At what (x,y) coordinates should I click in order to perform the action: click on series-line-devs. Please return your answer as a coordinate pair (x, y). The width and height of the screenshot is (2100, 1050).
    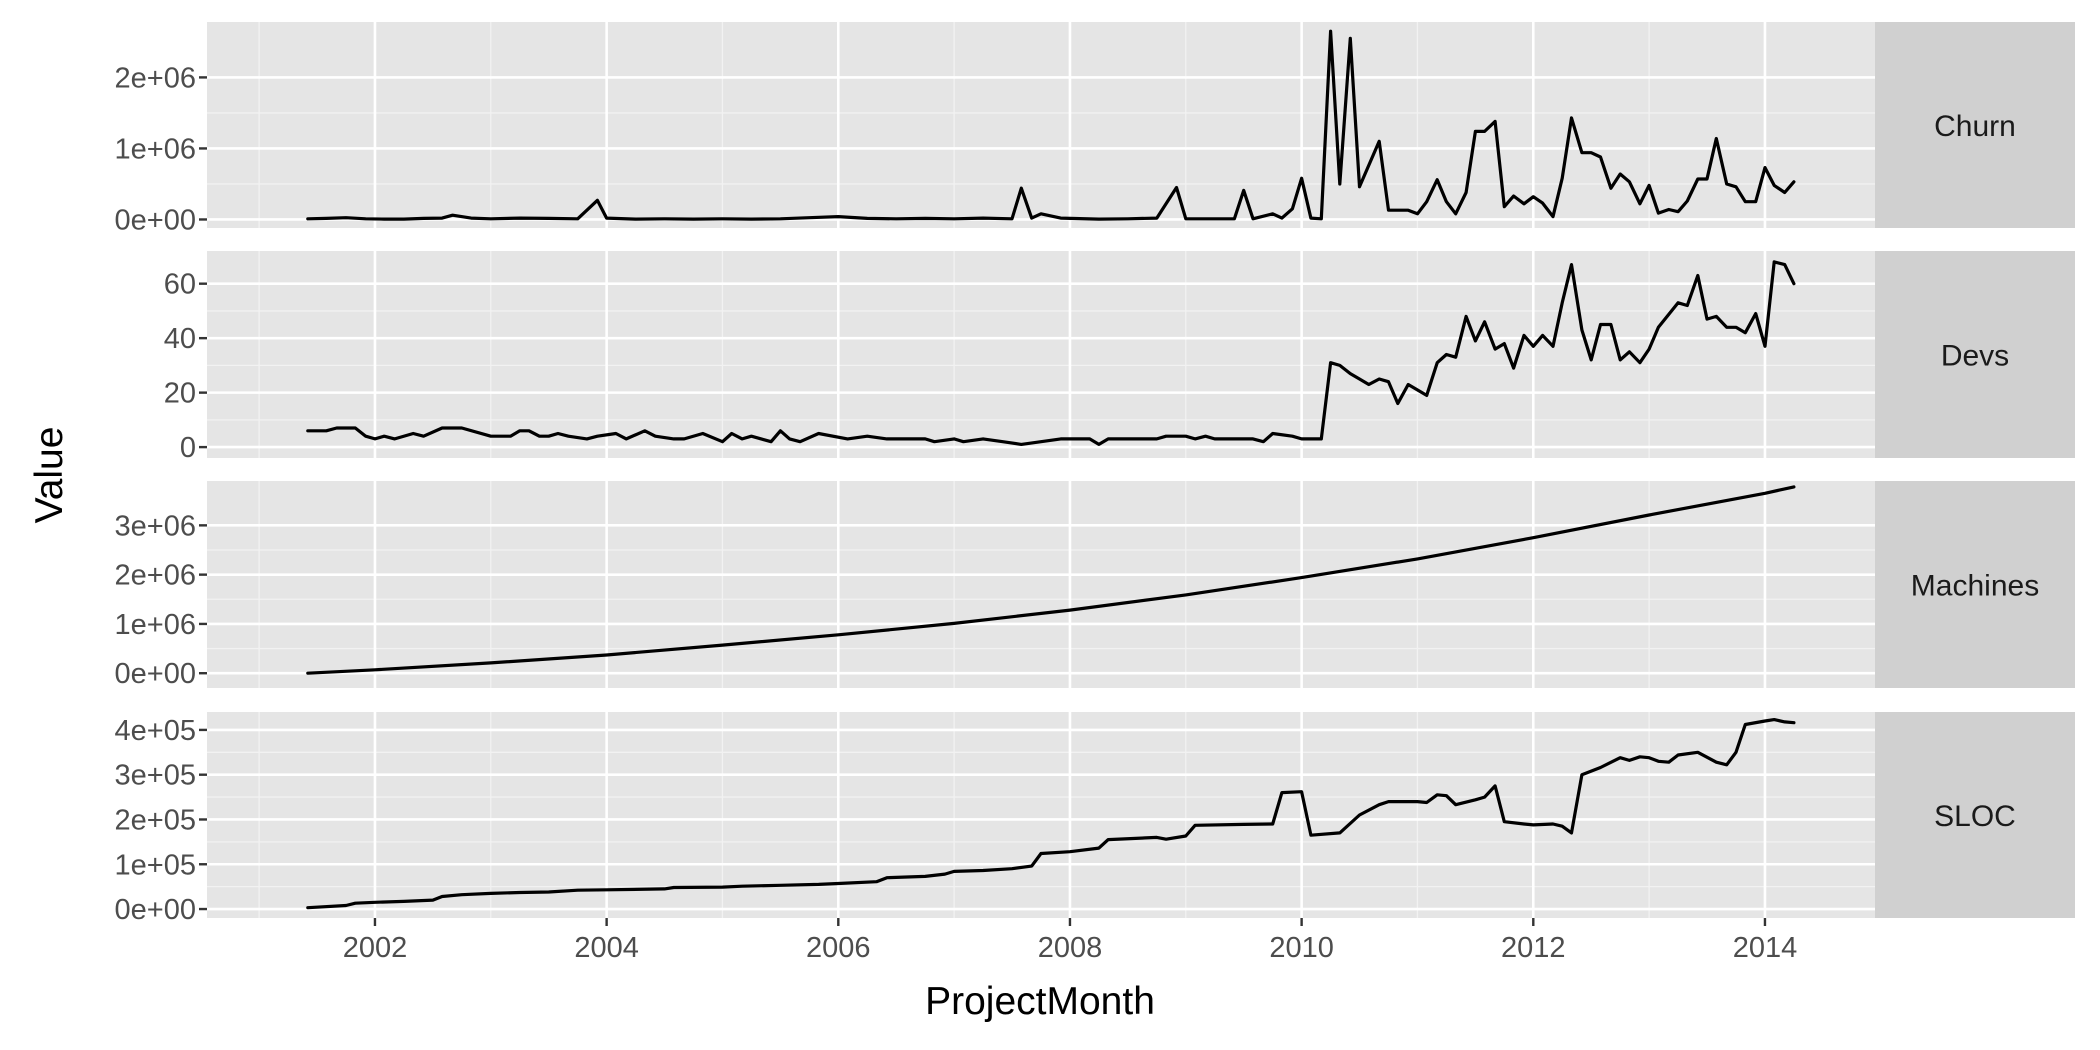
    Looking at the image, I should click on (1051, 353).